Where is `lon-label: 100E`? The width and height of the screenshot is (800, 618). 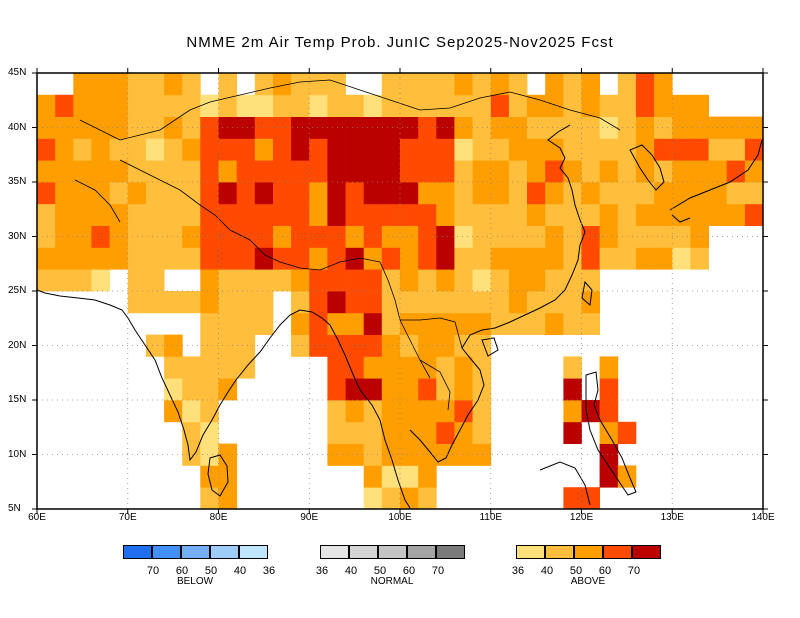
lon-label: 100E is located at coordinates (400, 517).